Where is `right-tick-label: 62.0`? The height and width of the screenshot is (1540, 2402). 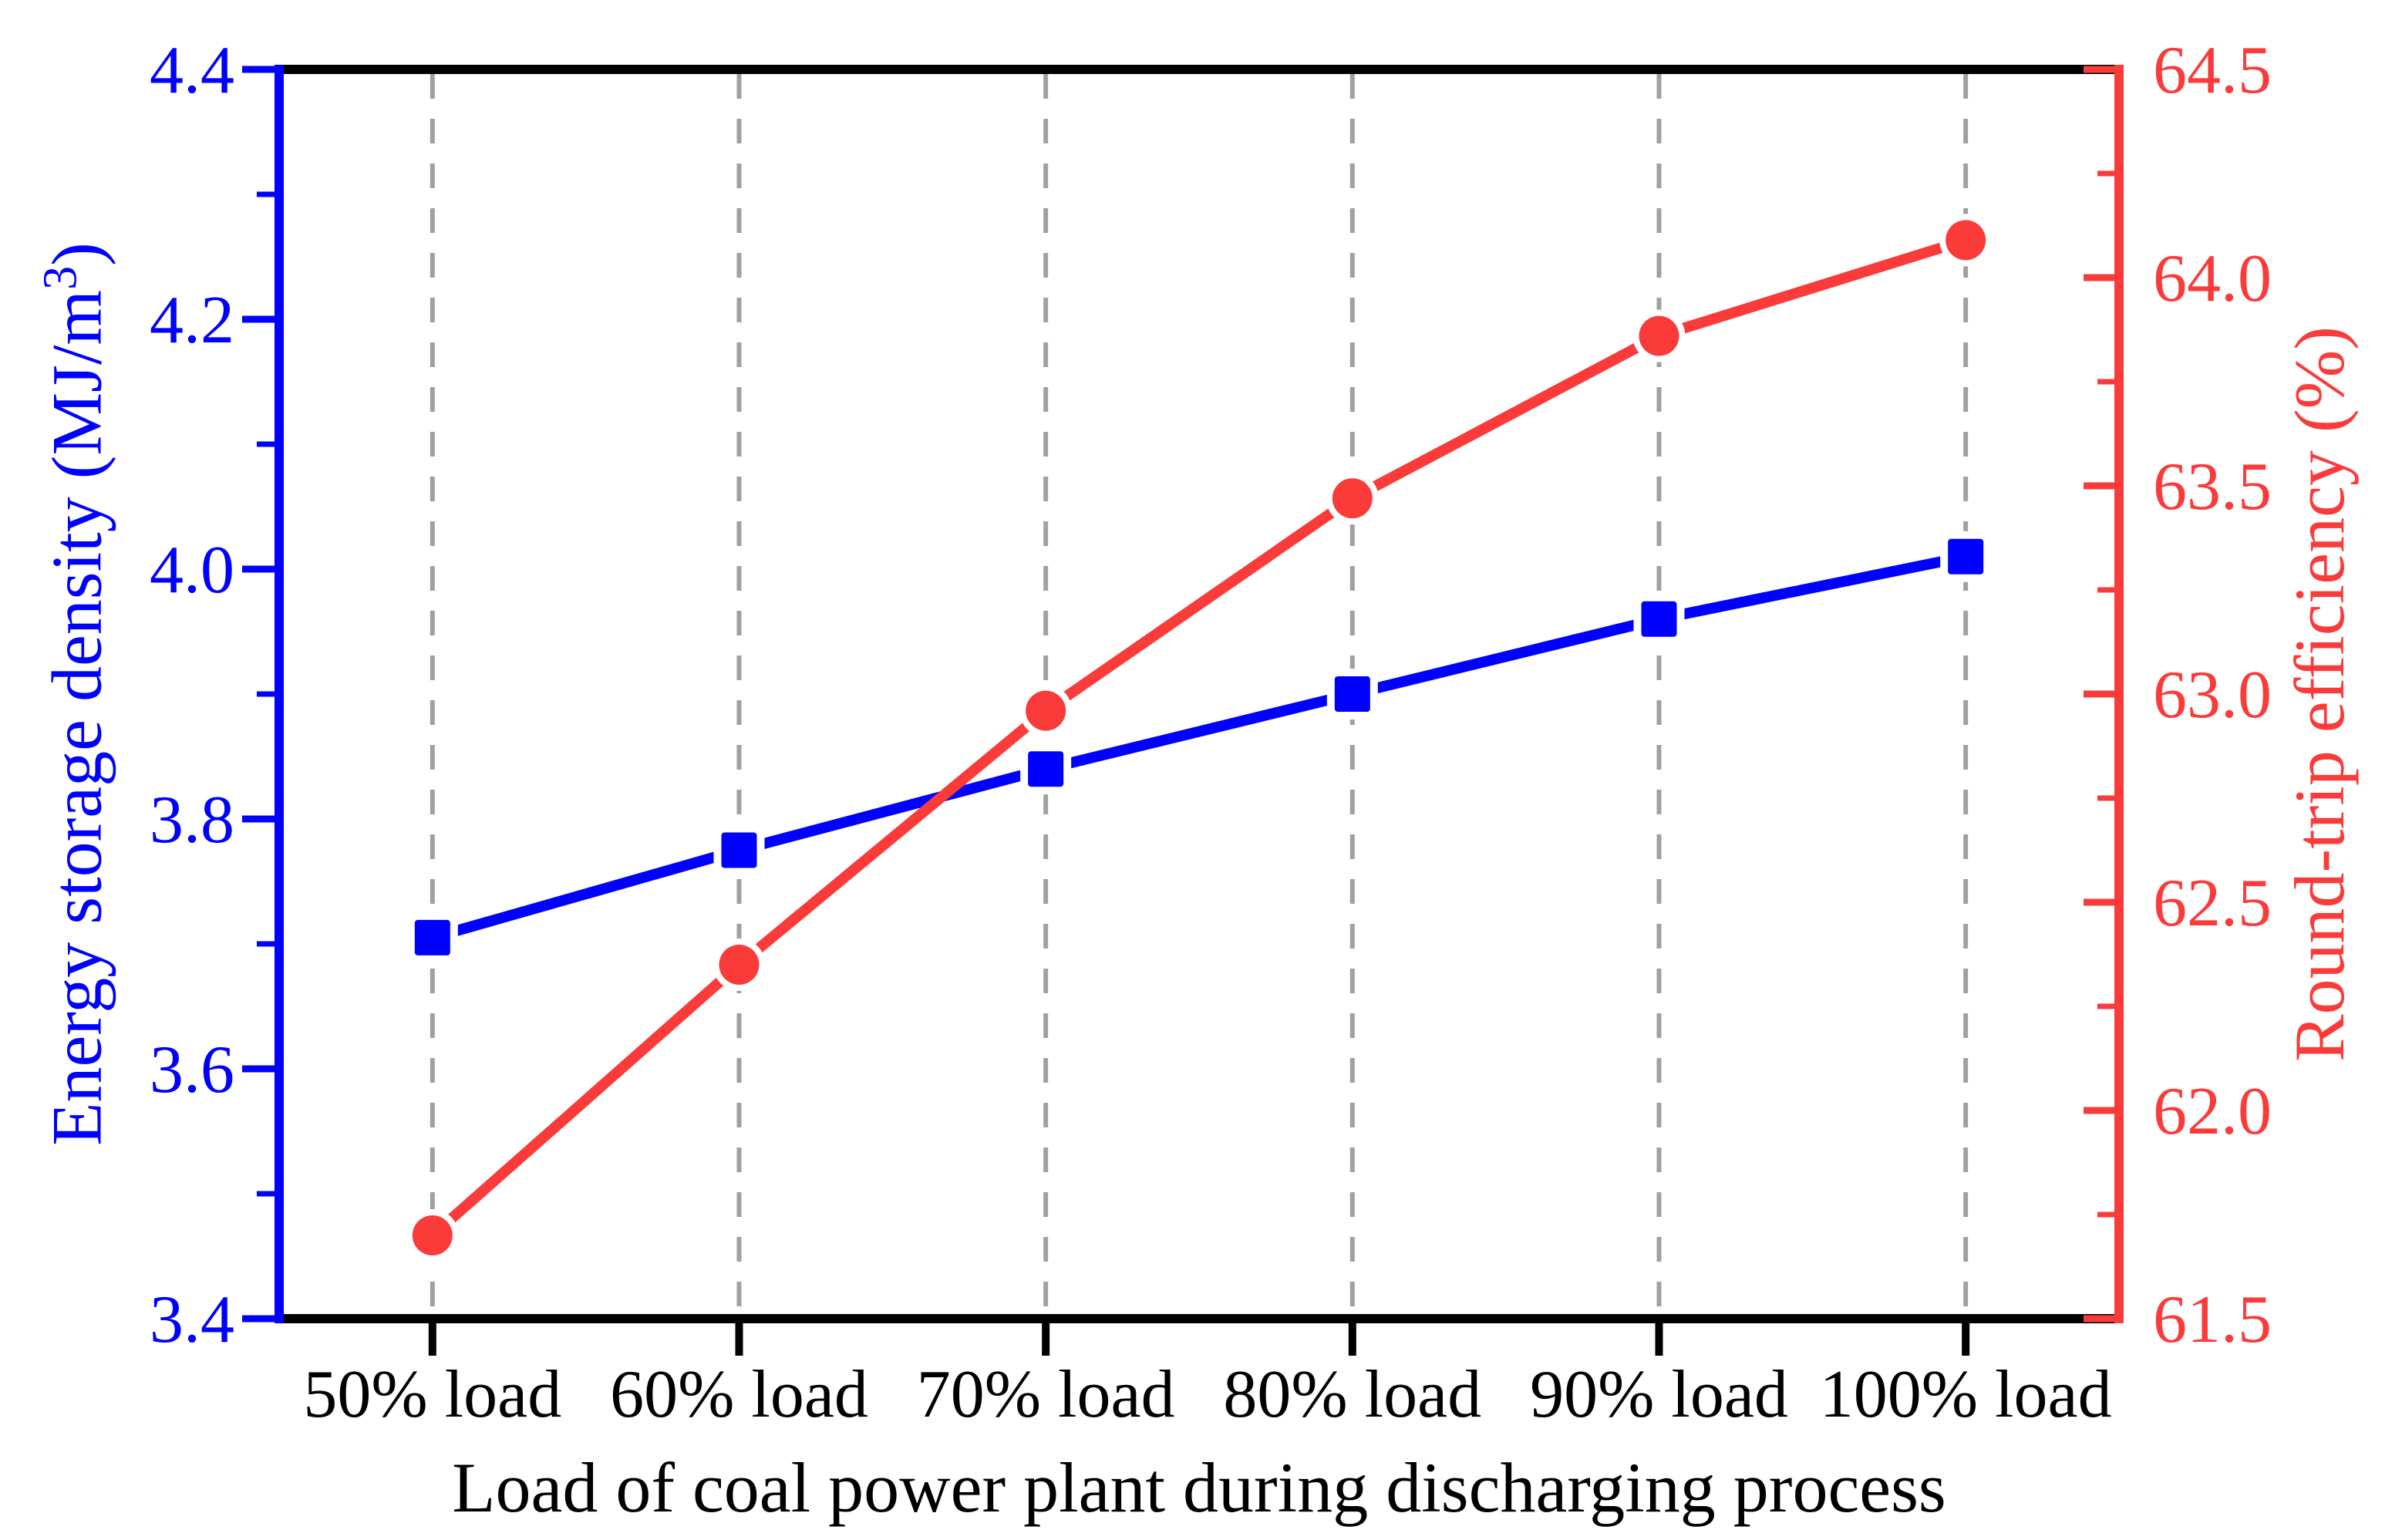 right-tick-label: 62.0 is located at coordinates (2212, 1111).